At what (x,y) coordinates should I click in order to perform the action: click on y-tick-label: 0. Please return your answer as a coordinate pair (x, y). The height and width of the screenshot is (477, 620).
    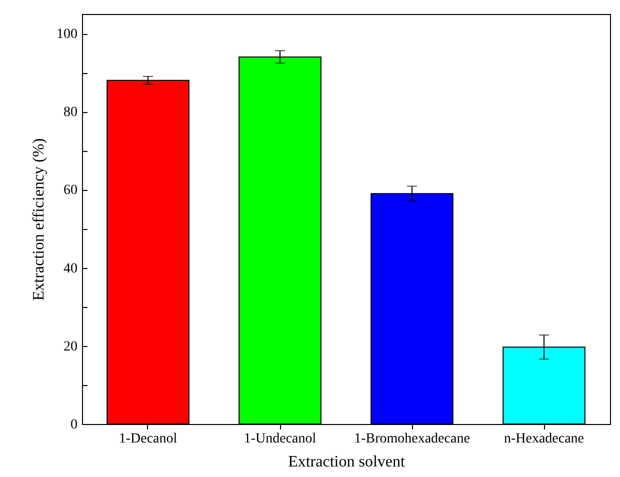
    Looking at the image, I should click on (74, 425).